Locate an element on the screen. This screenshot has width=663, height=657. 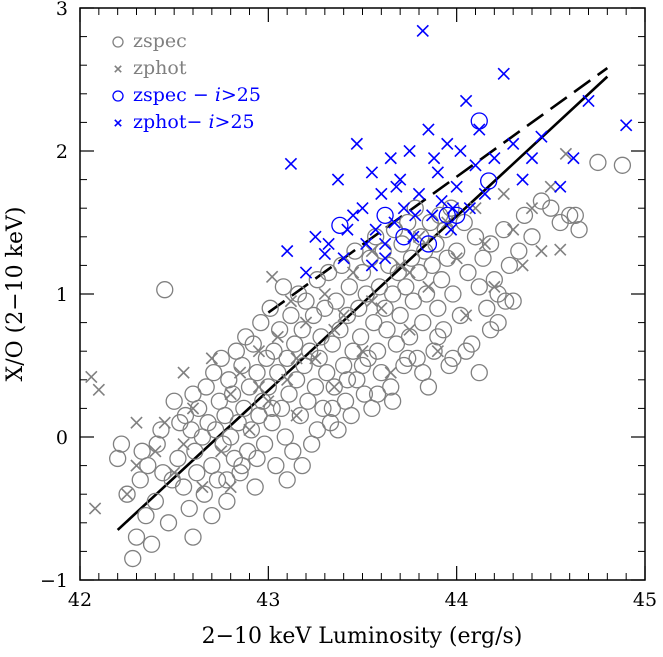
x-tick-label: 42 is located at coordinates (80, 600).